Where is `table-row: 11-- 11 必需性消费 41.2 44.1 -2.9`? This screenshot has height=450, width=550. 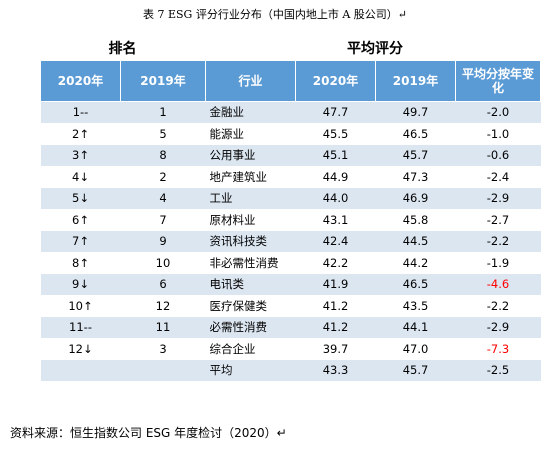
table-row: 11-- 11 必需性消费 41.2 44.1 -2.9 is located at coordinates (290, 327).